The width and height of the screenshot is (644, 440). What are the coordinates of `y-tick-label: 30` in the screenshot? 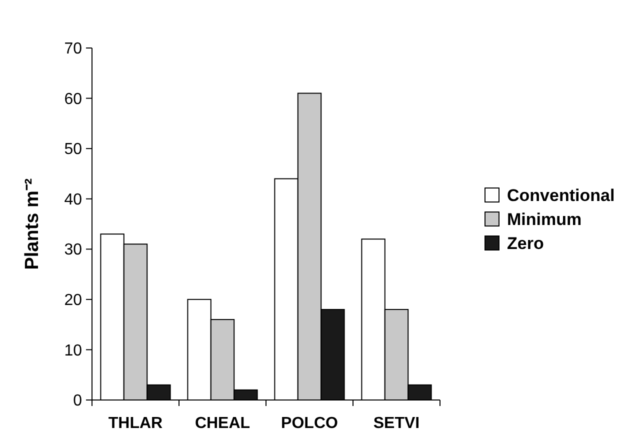 It's located at (73, 250).